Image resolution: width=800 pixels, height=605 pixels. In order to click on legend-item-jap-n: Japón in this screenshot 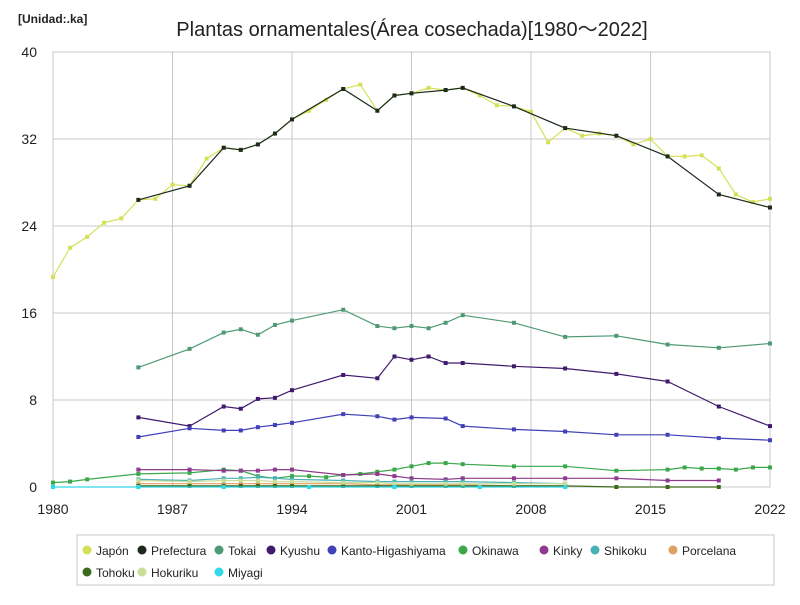, I will do `click(105, 551)`.